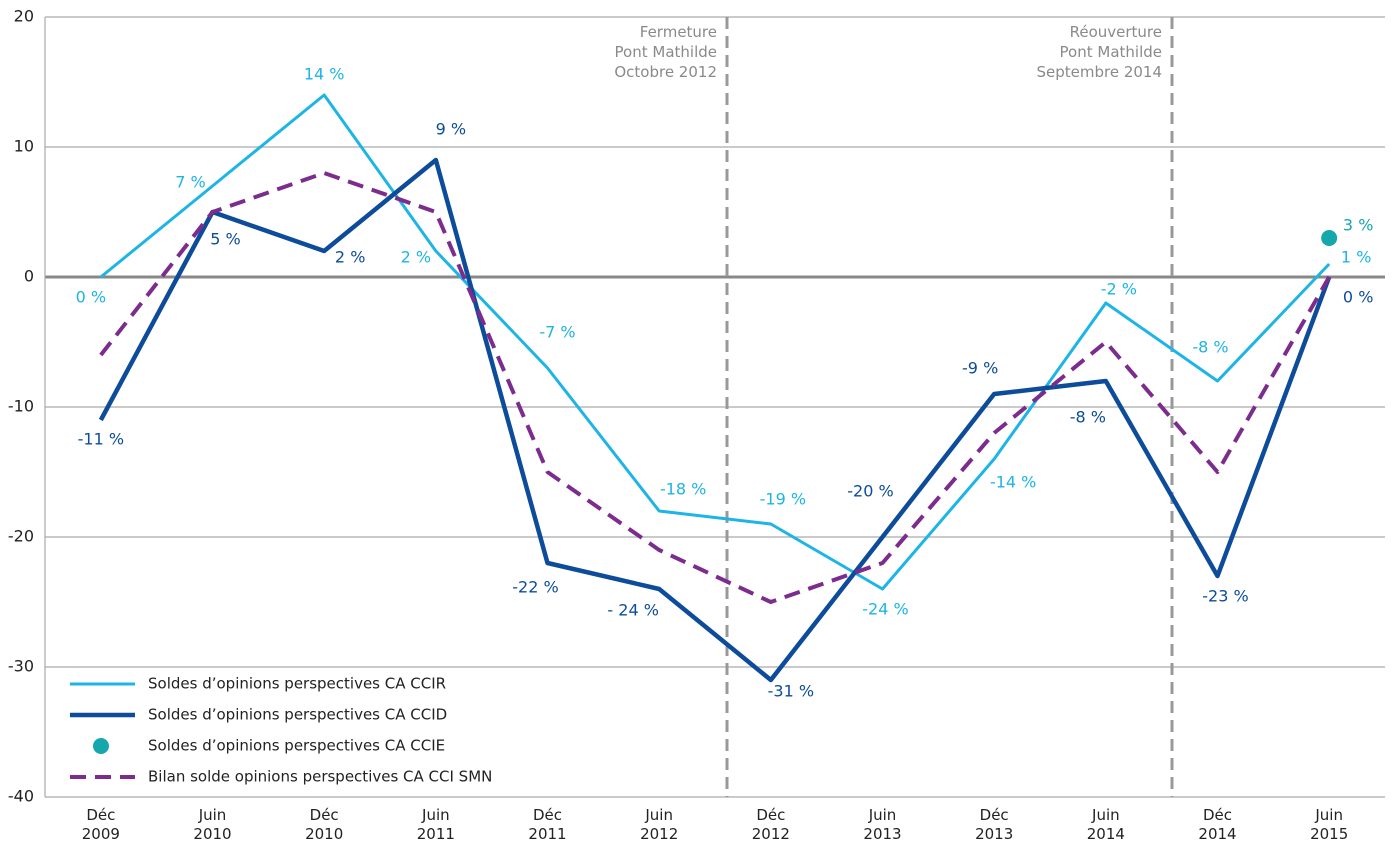 The height and width of the screenshot is (849, 1392). I want to click on data-label: 9 %, so click(451, 129).